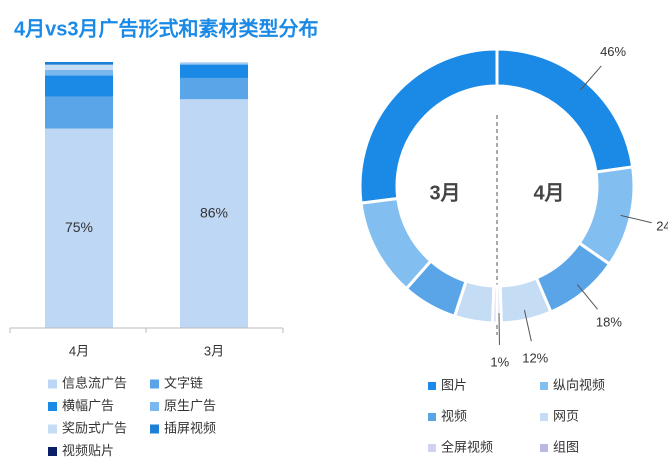 This screenshot has height=475, width=668. What do you see at coordinates (566, 415) in the screenshot?
I see `legend-label: 网页` at bounding box center [566, 415].